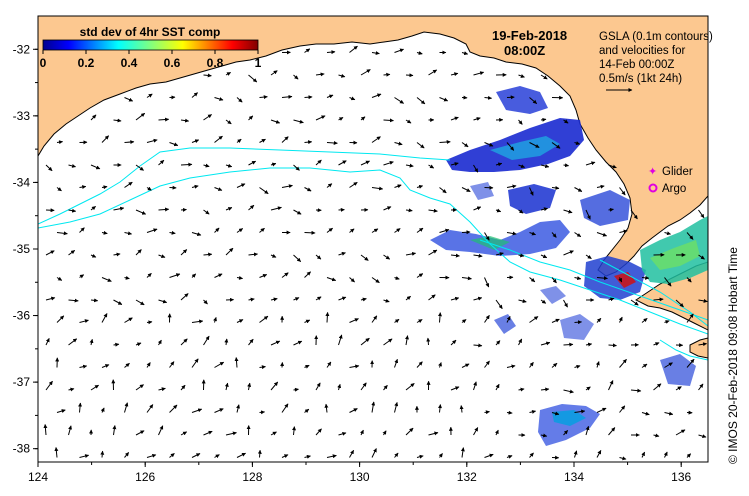  Describe the element at coordinates (22, 182) in the screenshot. I see `lat-tick-label: -34` at that location.